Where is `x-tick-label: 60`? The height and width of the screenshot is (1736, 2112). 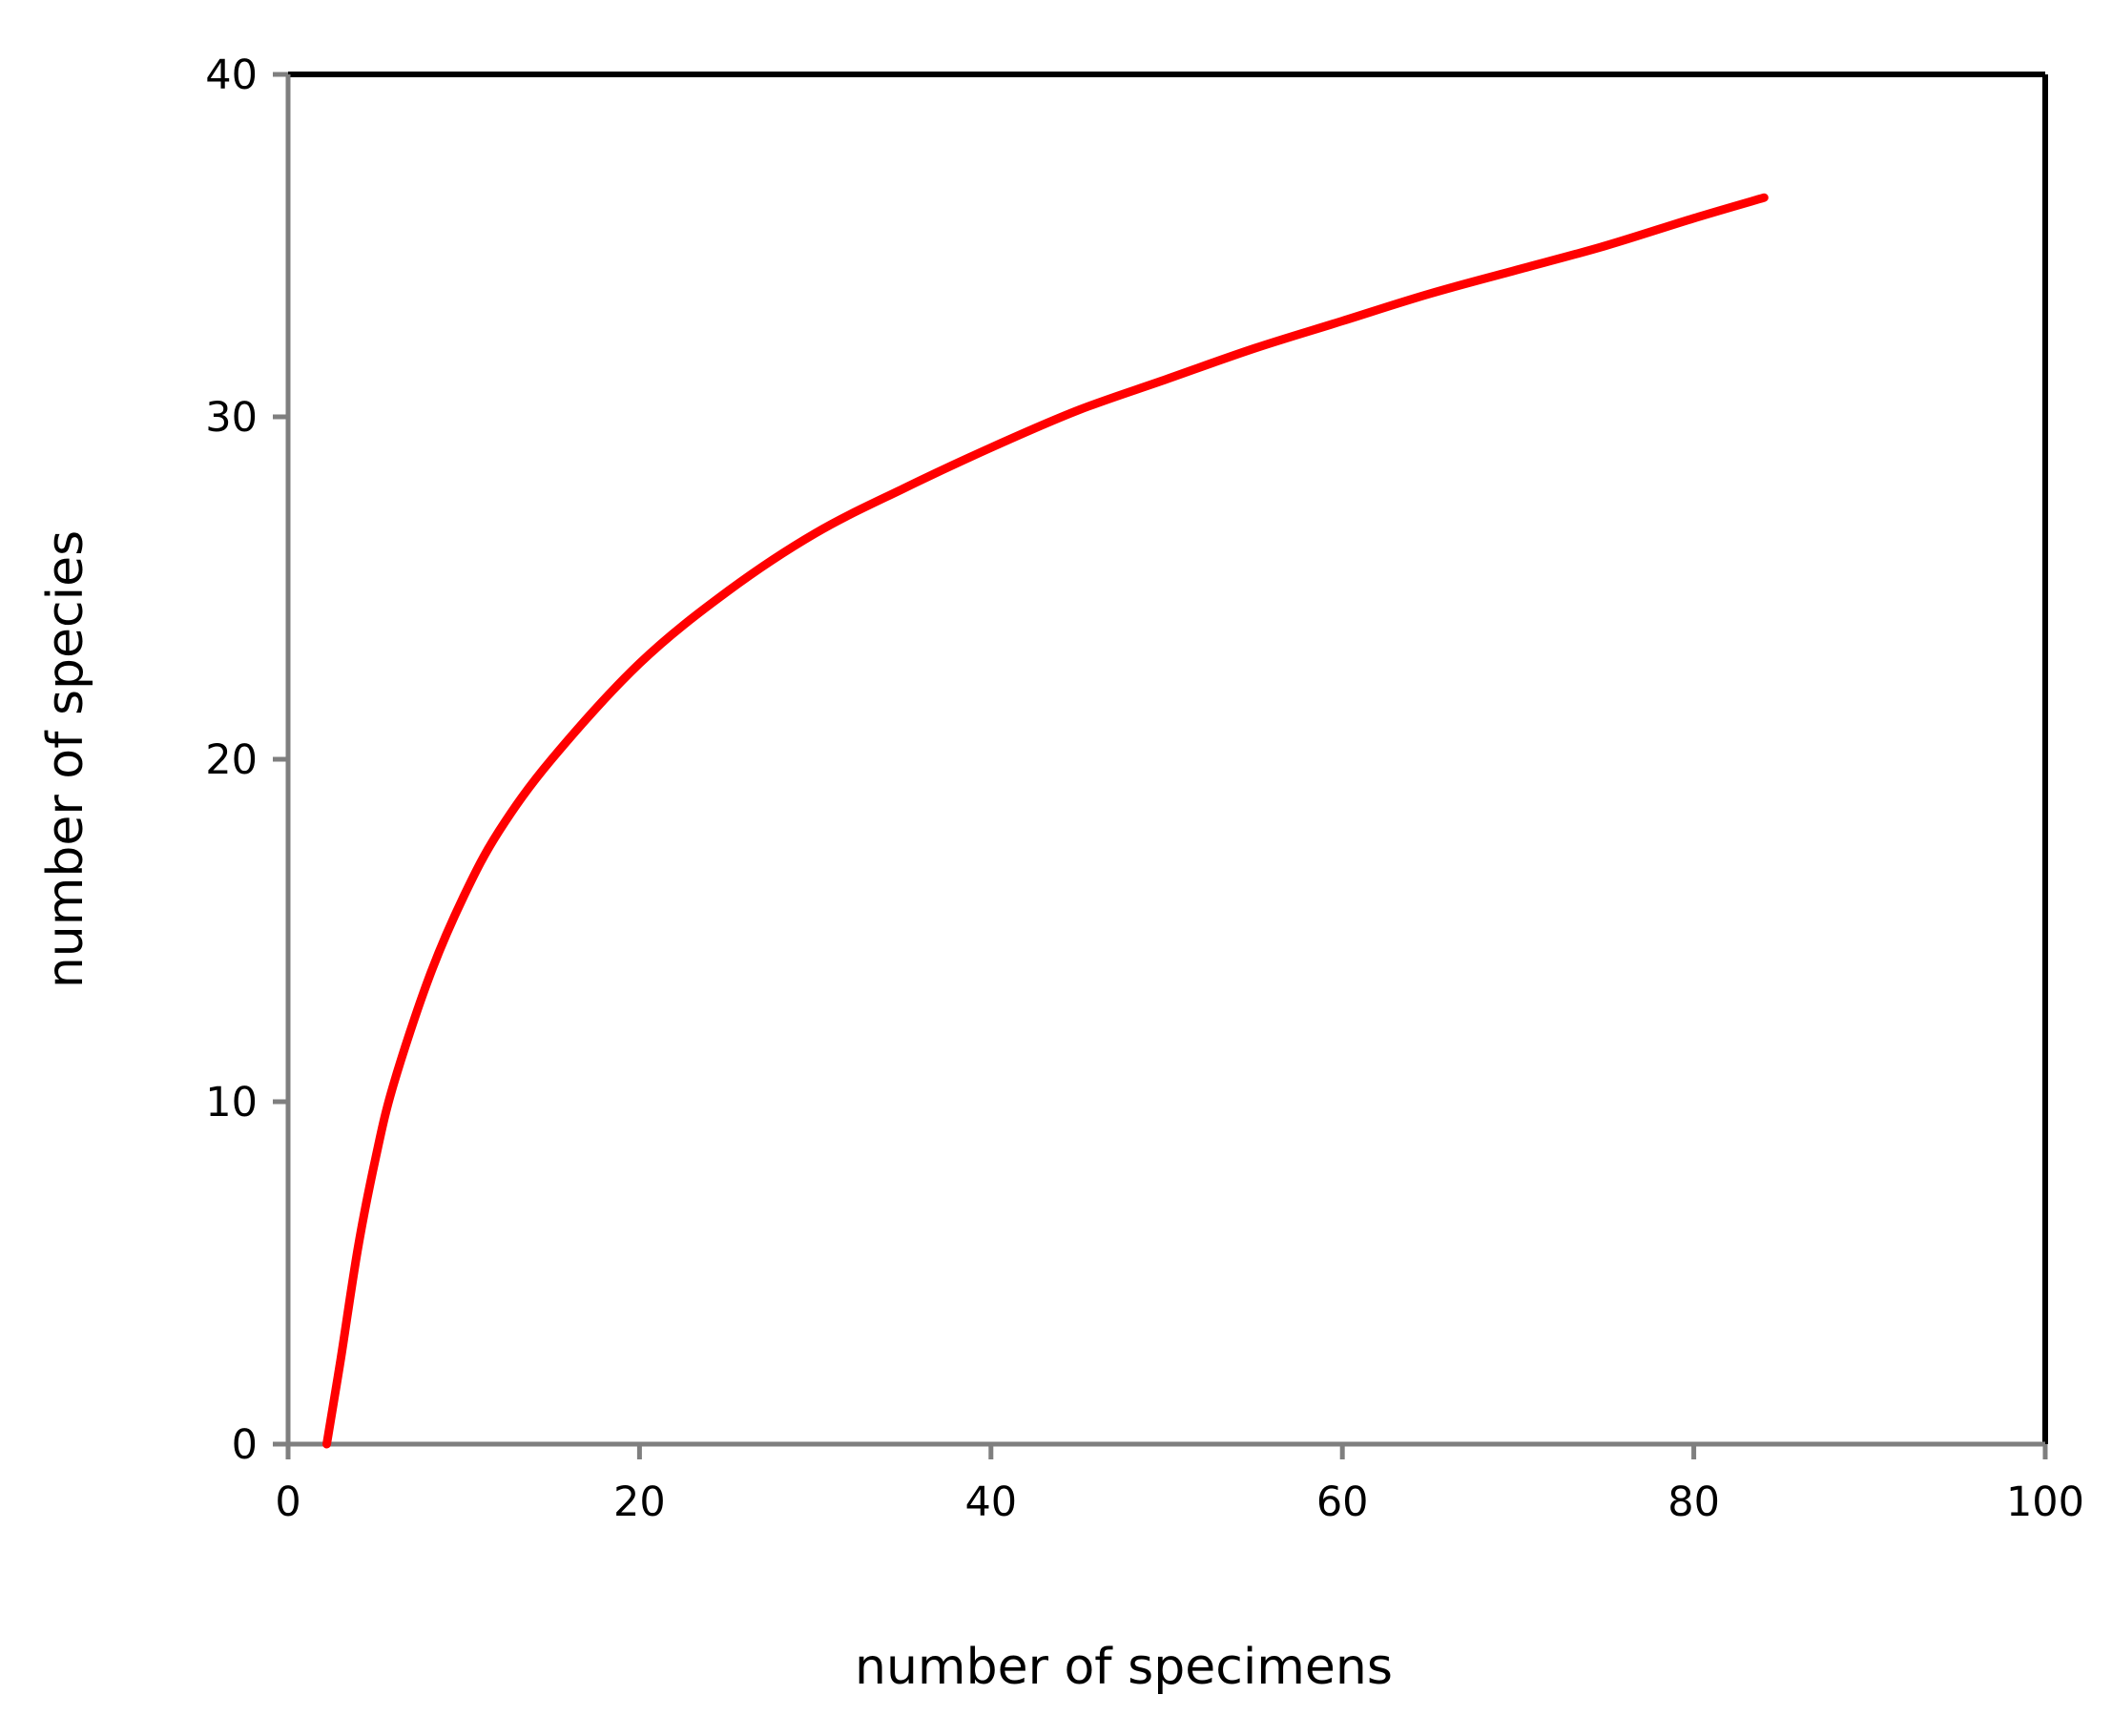
x-tick-label: 60 is located at coordinates (1342, 1502).